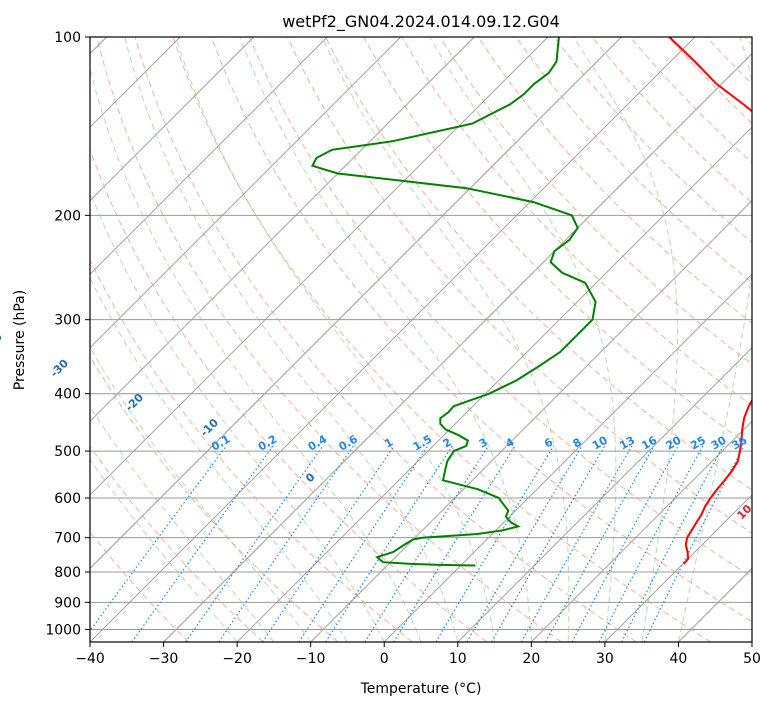 This screenshot has height=708, width=775. Describe the element at coordinates (67, 539) in the screenshot. I see `y-tick-label: 700` at that location.